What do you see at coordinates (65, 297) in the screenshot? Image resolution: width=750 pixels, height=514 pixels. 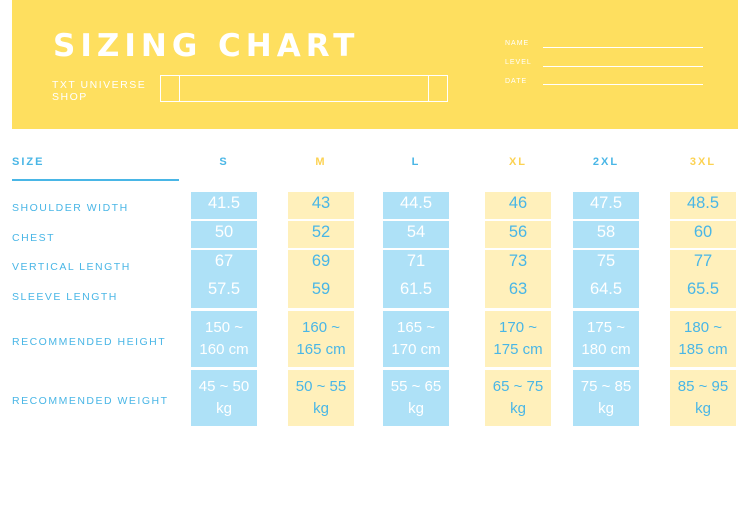 I see `row-label-sleeve-length: SLEEVE LENGTH` at bounding box center [65, 297].